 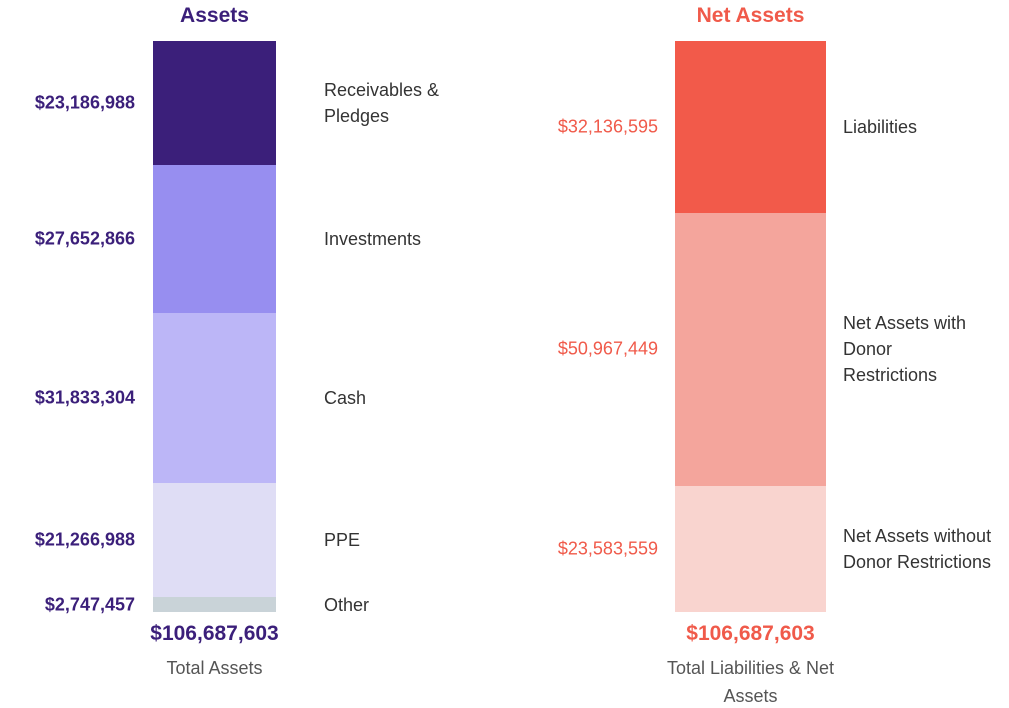 What do you see at coordinates (345, 398) in the screenshot?
I see `segment-name: Cash` at bounding box center [345, 398].